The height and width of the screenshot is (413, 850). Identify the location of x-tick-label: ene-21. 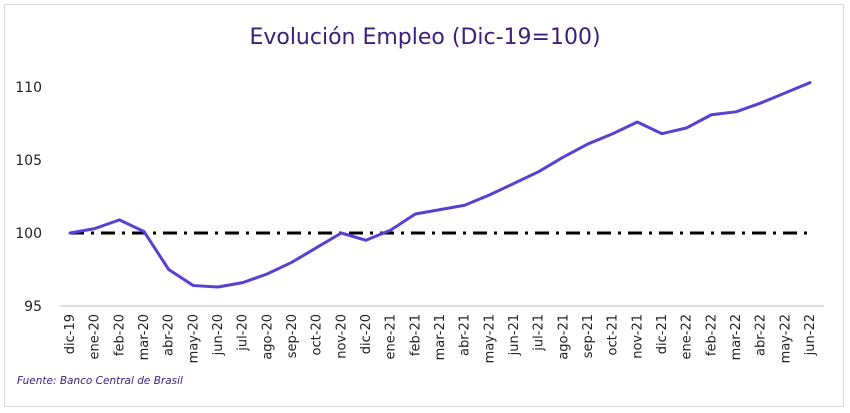
(391, 336).